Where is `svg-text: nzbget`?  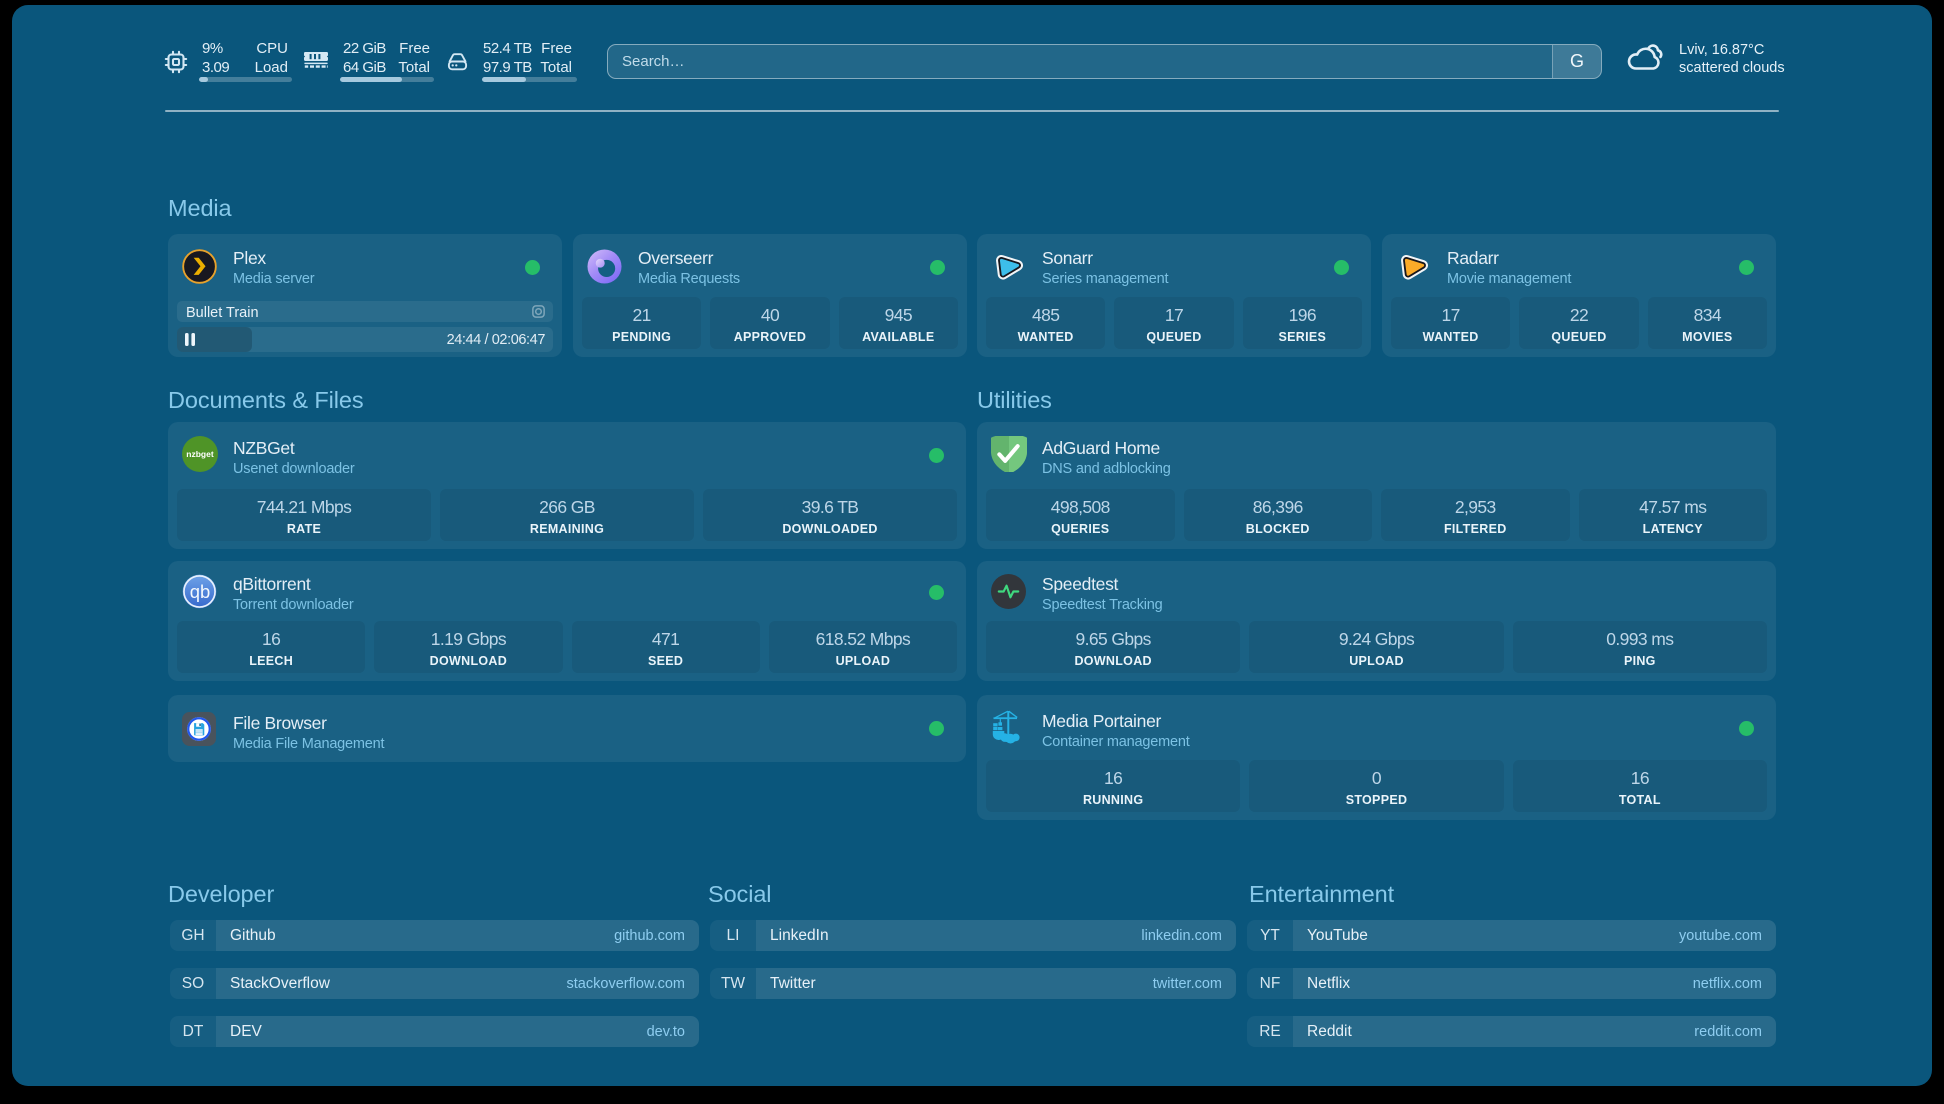
svg-text: nzbget is located at coordinates (200, 454).